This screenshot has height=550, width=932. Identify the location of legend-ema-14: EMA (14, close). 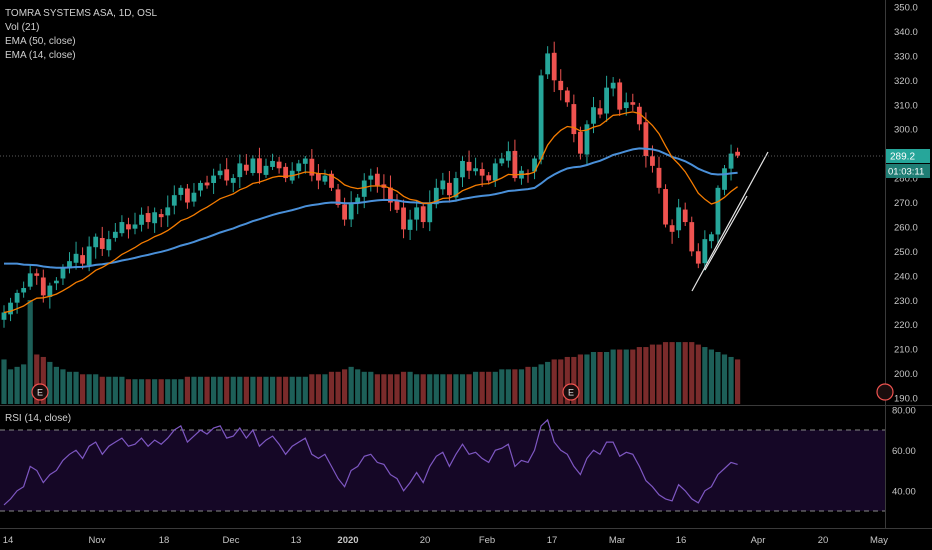
(40, 55).